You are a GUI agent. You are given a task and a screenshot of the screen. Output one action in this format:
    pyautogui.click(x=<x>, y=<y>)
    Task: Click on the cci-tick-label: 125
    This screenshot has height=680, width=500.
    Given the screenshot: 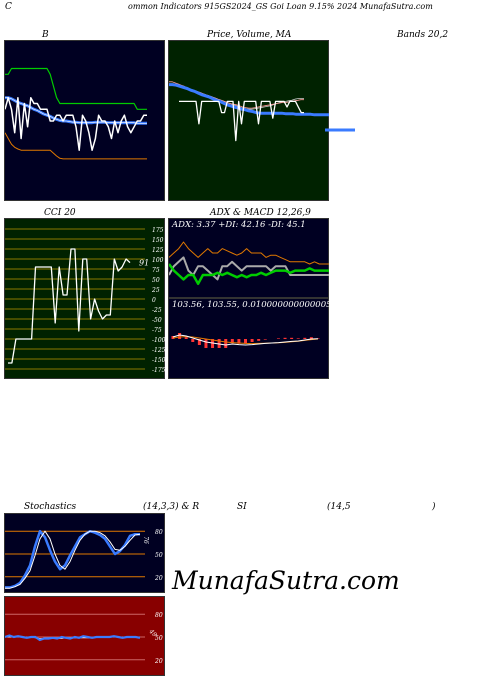 What is the action you would take?
    pyautogui.click(x=158, y=250)
    